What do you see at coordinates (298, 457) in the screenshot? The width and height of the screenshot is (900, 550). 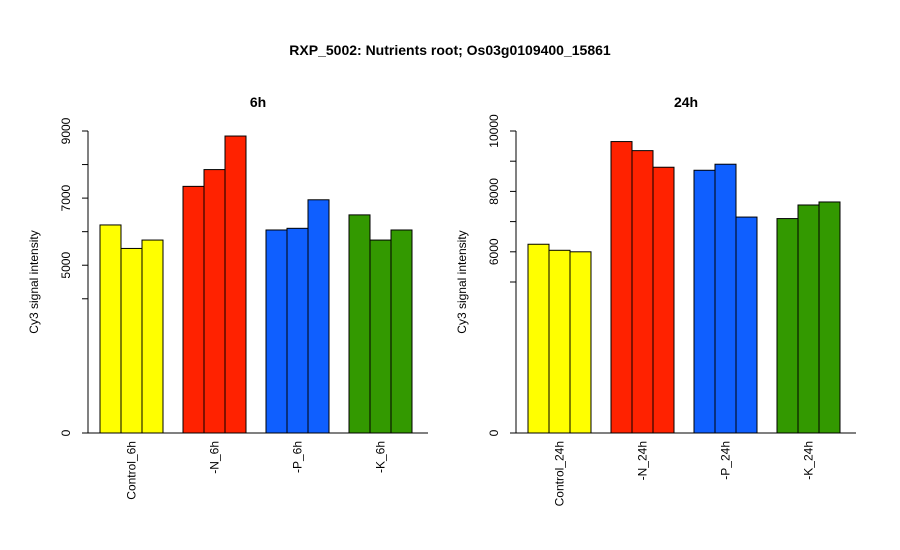 I see `x-tick-label: -P_6h` at bounding box center [298, 457].